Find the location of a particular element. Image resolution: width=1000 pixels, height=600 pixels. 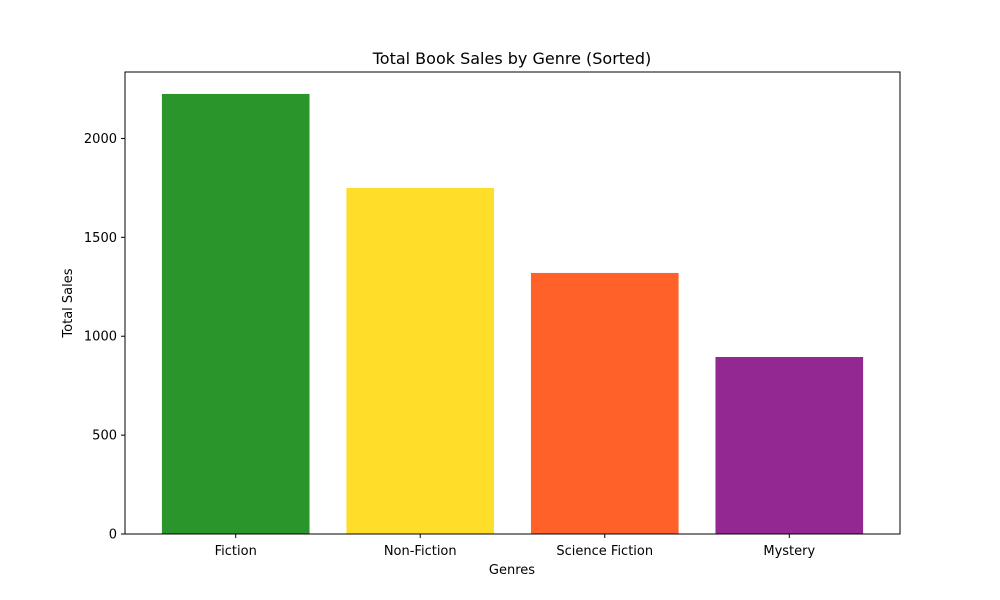

y-ticks: 0 500 1000 1500 2000 is located at coordinates (104, 337).